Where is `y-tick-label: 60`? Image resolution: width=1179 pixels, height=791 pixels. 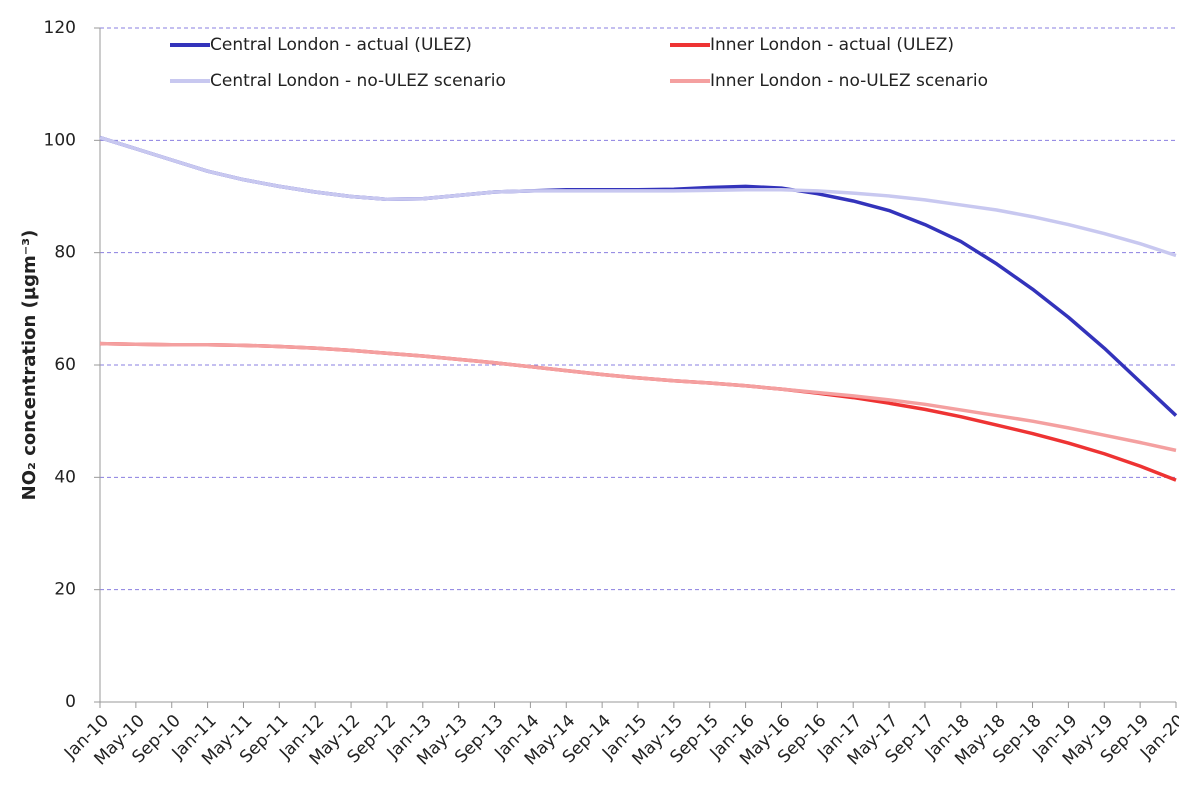 y-tick-label: 60 is located at coordinates (65, 365).